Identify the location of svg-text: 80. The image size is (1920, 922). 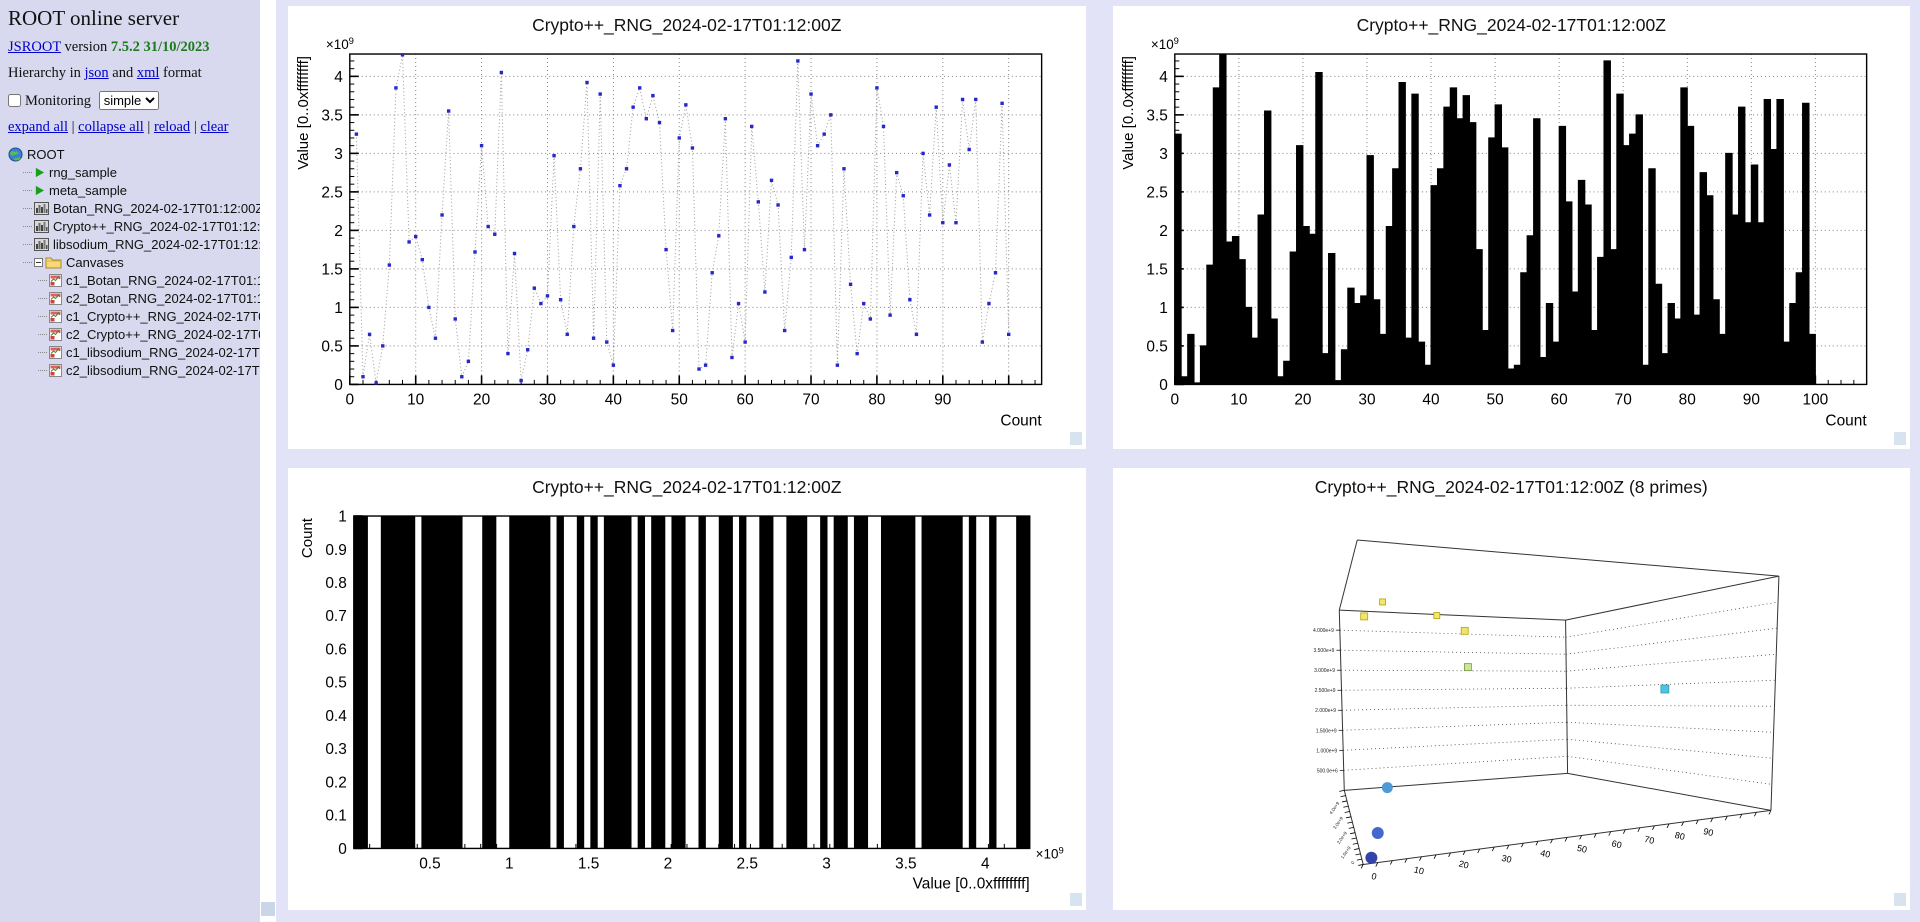
(1686, 399).